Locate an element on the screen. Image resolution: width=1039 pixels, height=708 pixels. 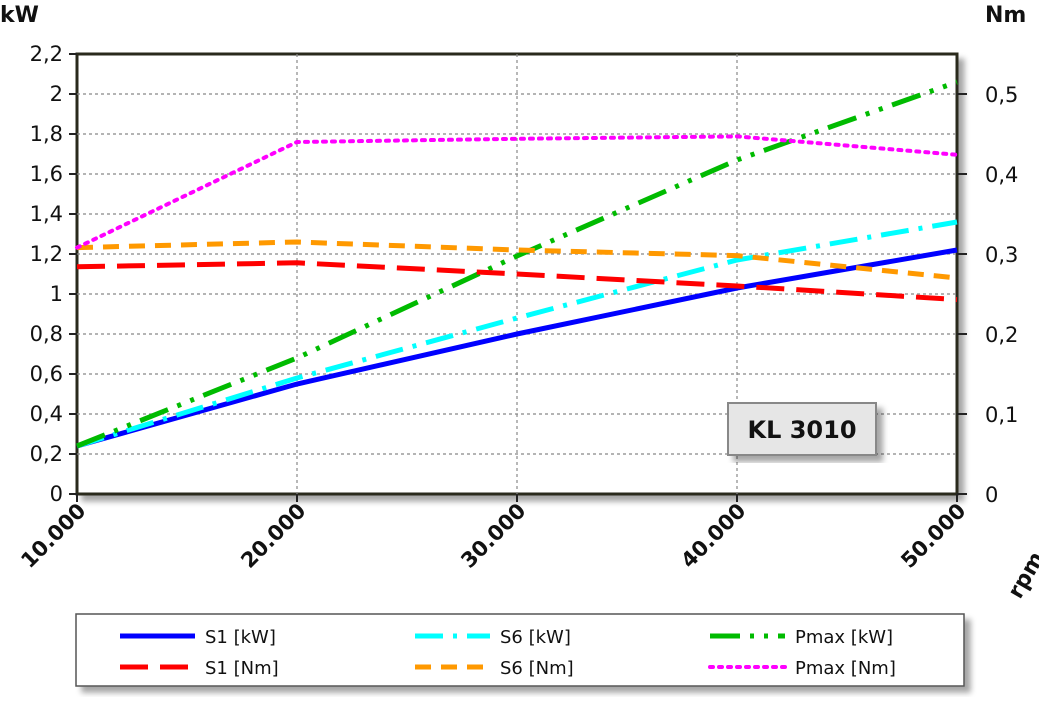
y-right-label: Nm is located at coordinates (1005, 15).